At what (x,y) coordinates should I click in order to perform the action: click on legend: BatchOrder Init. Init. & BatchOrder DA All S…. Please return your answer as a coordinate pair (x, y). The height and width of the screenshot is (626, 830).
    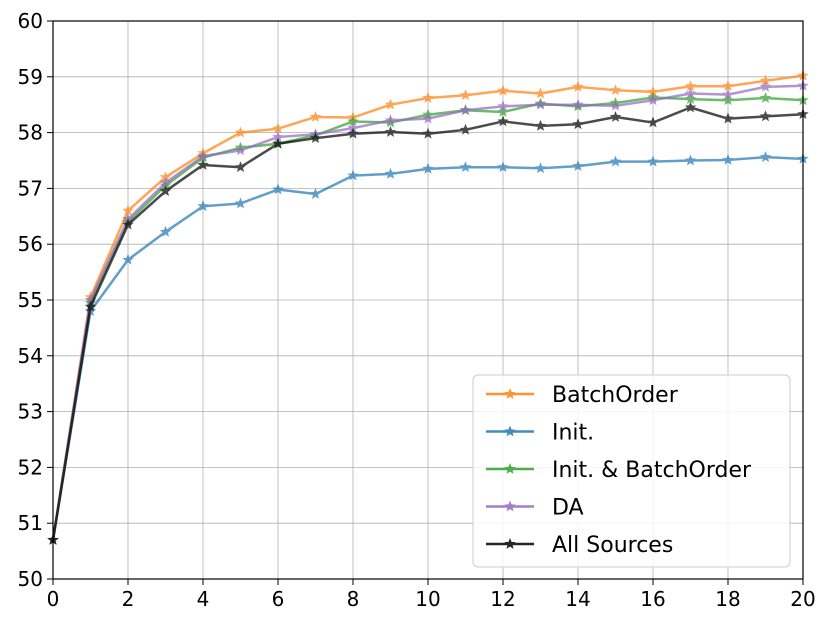
    Looking at the image, I should click on (631, 471).